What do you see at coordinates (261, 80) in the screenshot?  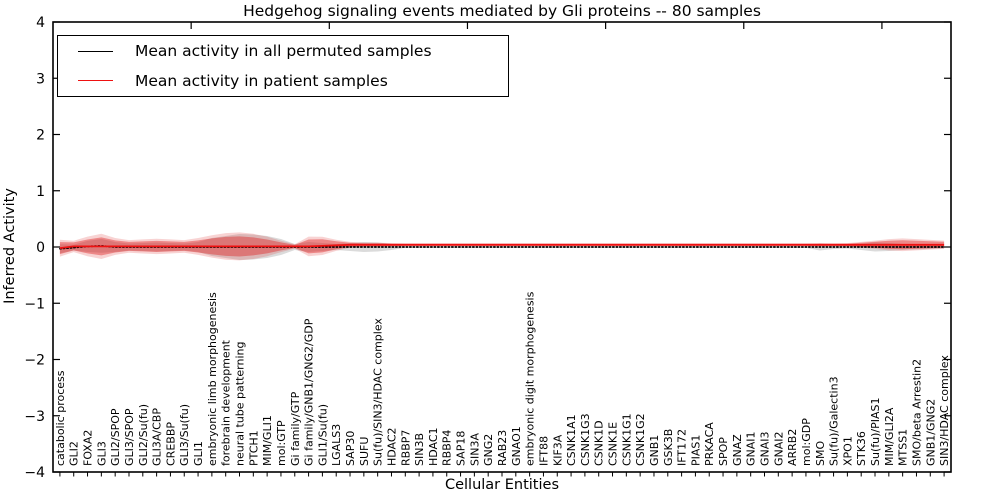 I see `legend-label-patient: Mean activity in patient samples` at bounding box center [261, 80].